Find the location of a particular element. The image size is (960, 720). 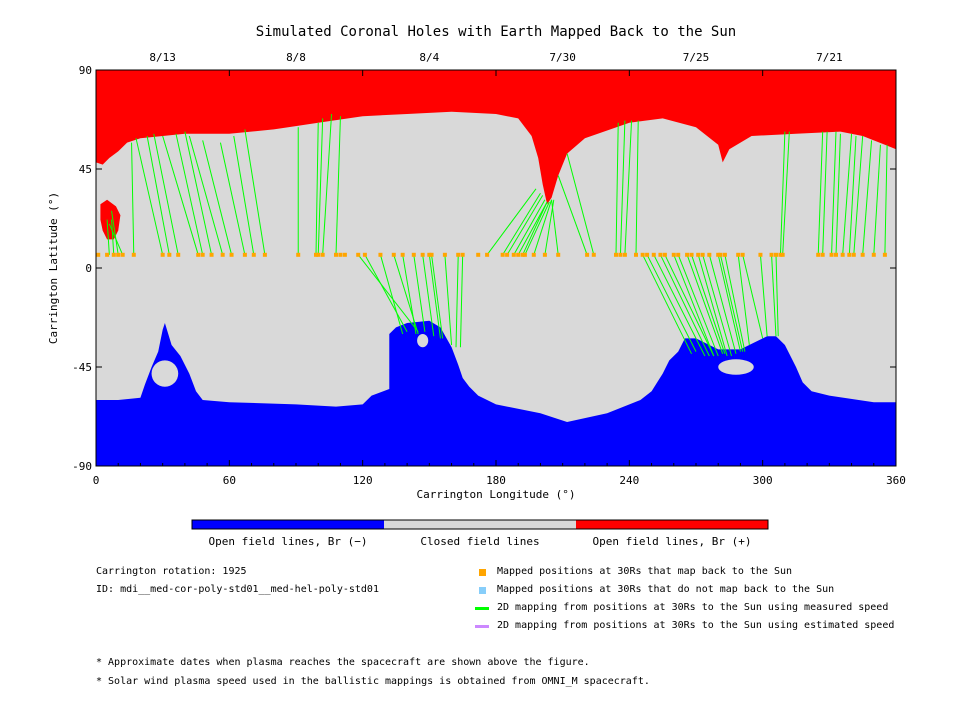

positive-island-hole is located at coordinates (110, 219).